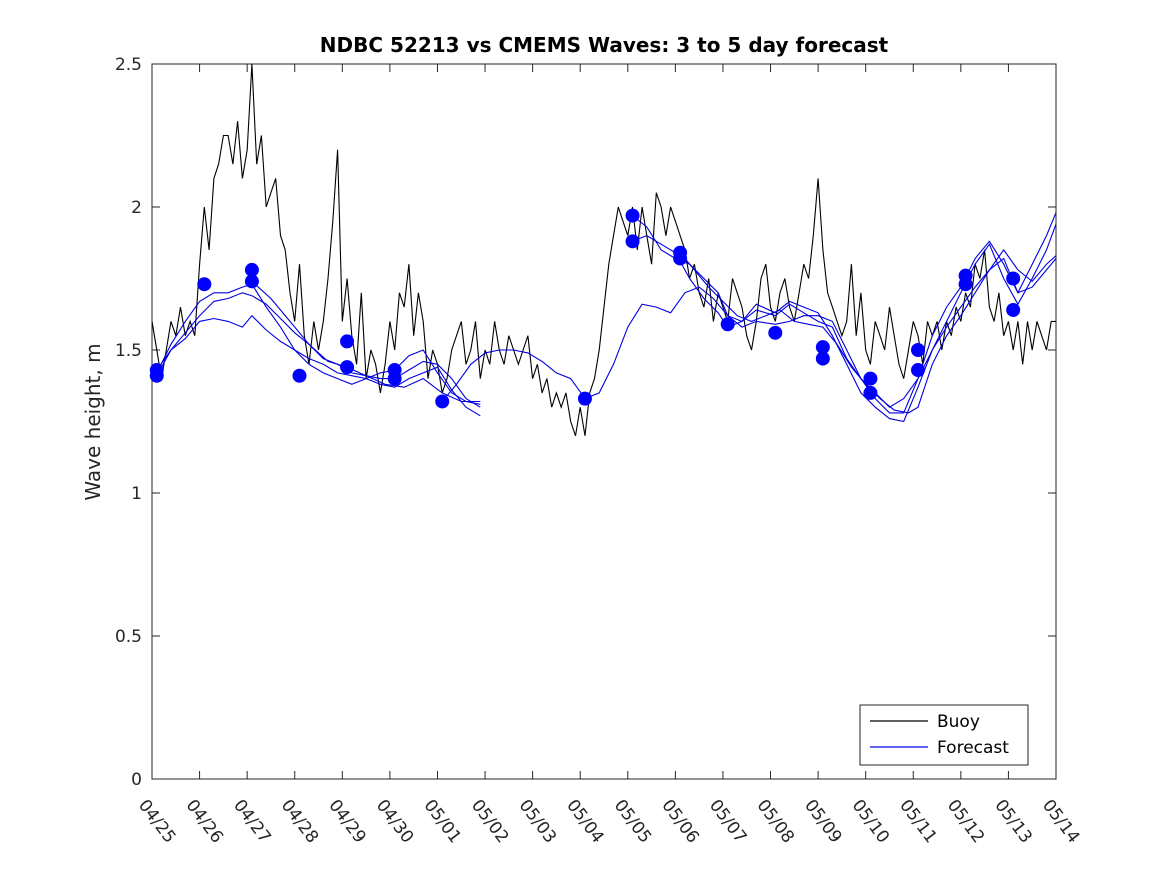 This screenshot has width=1167, height=875. I want to click on y-tick-label: 2.5, so click(128, 65).